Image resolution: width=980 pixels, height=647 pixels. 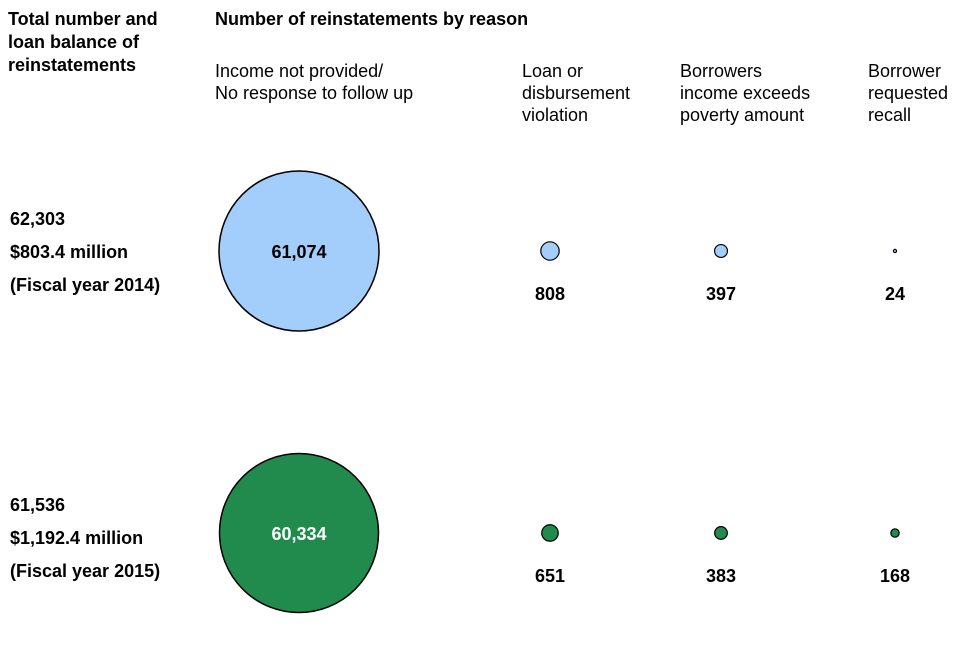 What do you see at coordinates (721, 294) in the screenshot?
I see `value-label: 397` at bounding box center [721, 294].